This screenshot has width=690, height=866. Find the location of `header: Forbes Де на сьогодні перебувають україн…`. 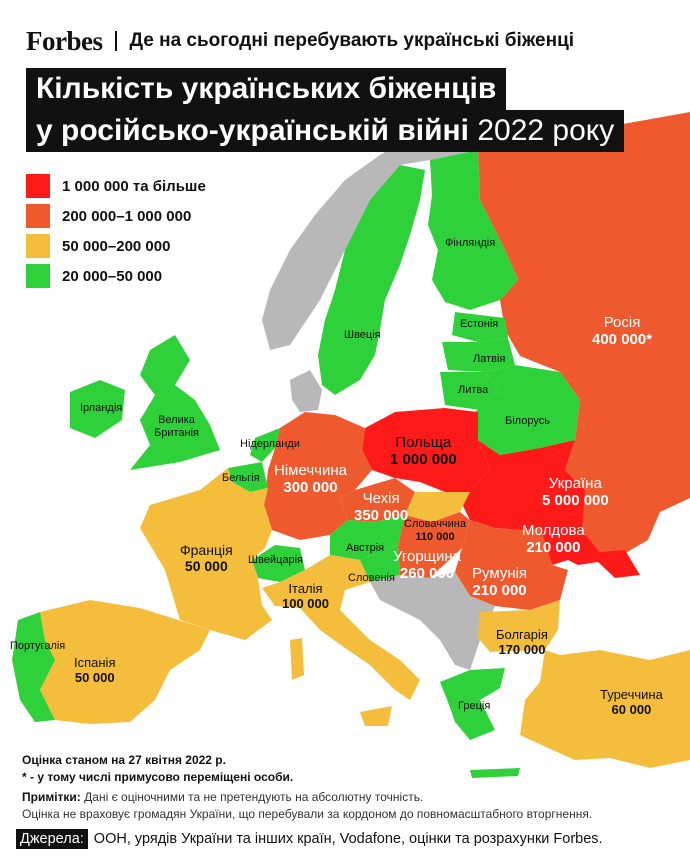

header: Forbes Де на сьогодні перебувають україн… is located at coordinates (300, 41).